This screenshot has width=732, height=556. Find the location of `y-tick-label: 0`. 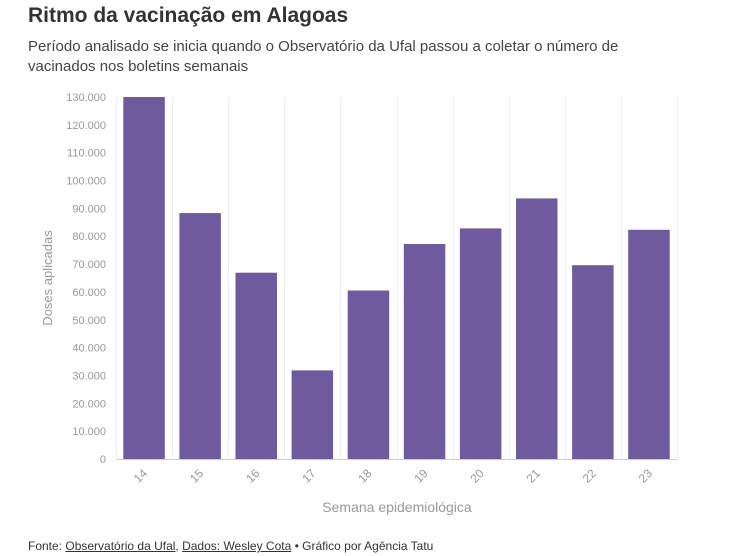

y-tick-label: 0 is located at coordinates (103, 460).